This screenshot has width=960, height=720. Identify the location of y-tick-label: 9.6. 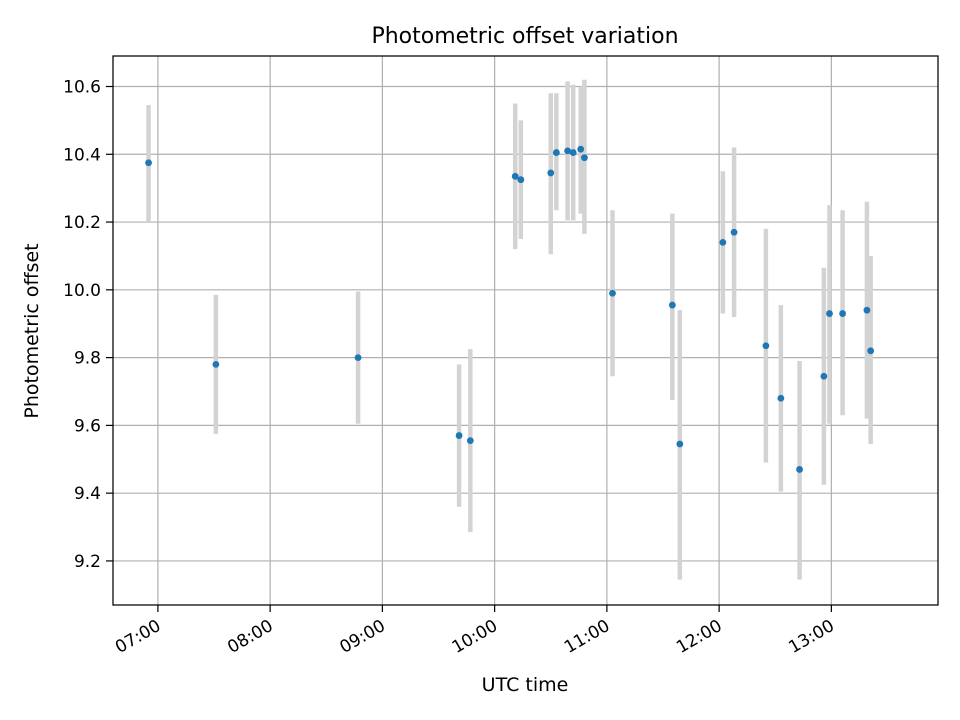
(87, 426).